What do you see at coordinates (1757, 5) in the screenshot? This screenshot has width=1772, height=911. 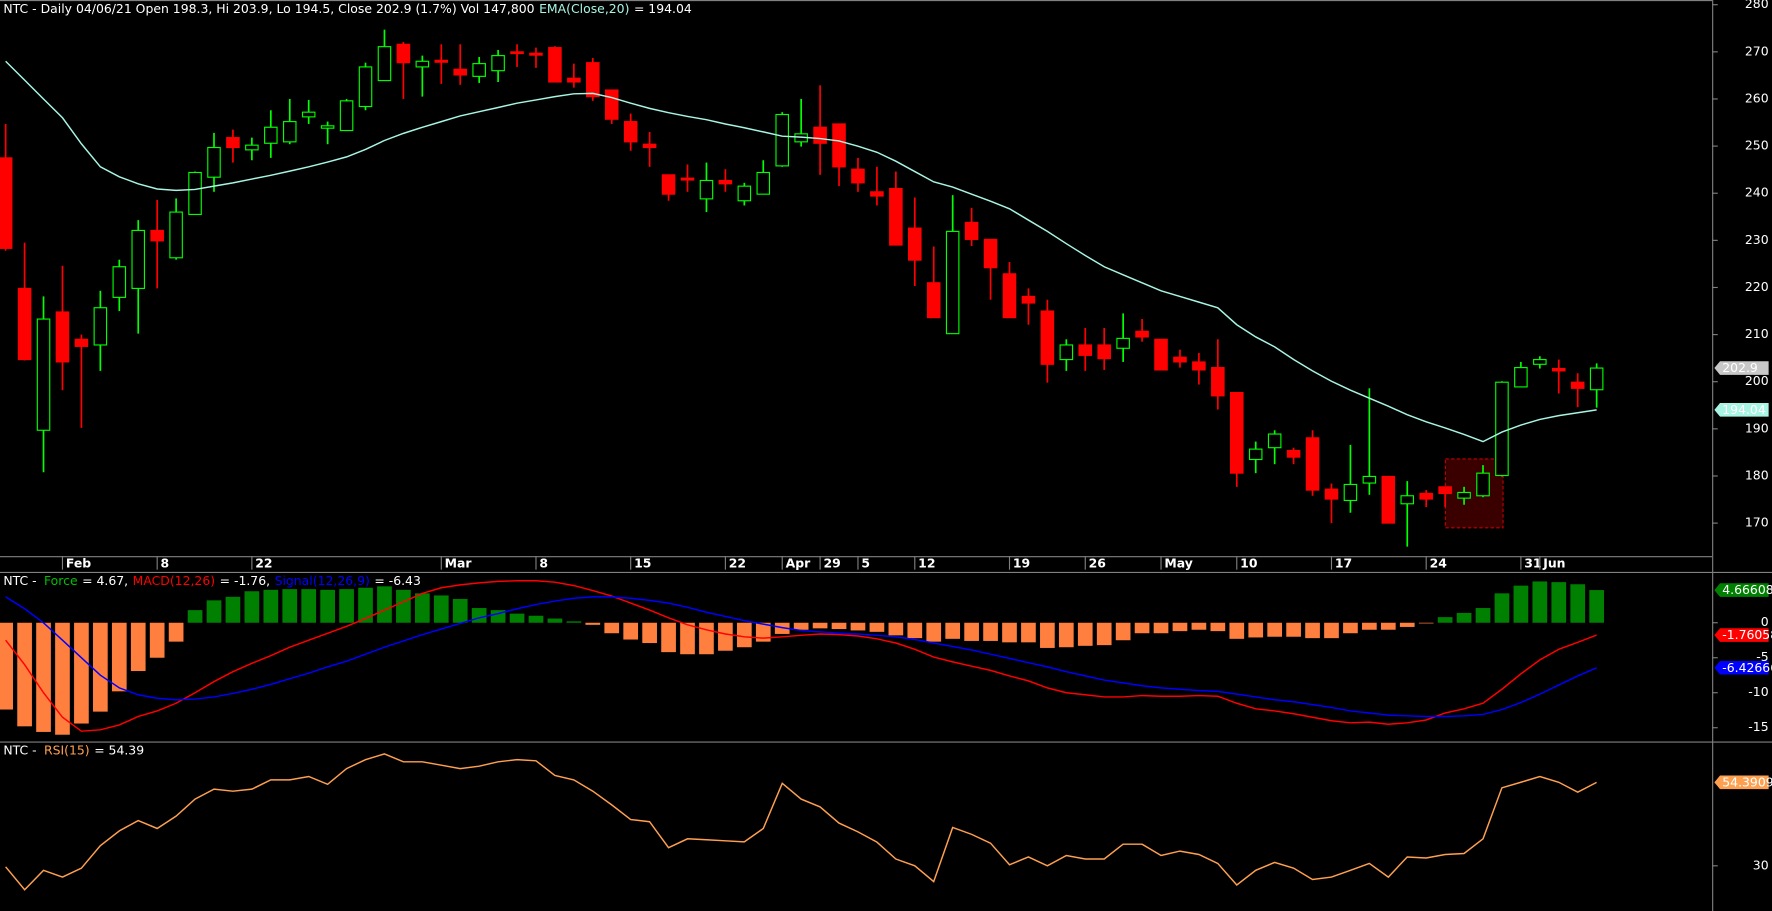 I see `y-tick-label: 280` at bounding box center [1757, 5].